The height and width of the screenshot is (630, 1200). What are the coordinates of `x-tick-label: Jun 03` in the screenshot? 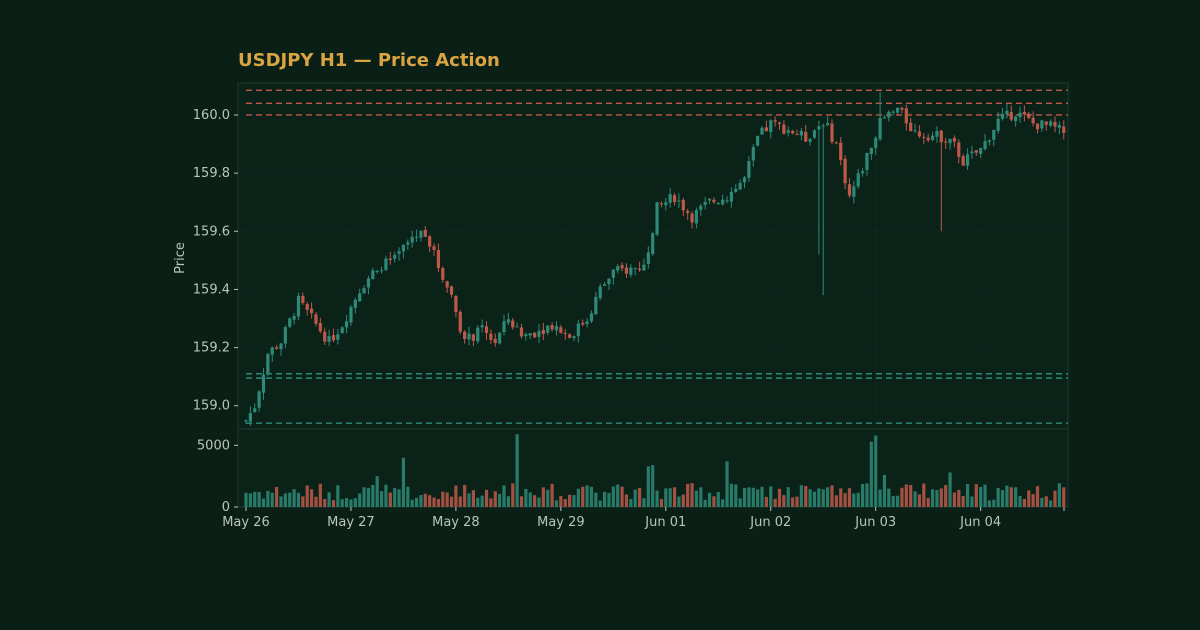 It's located at (875, 522).